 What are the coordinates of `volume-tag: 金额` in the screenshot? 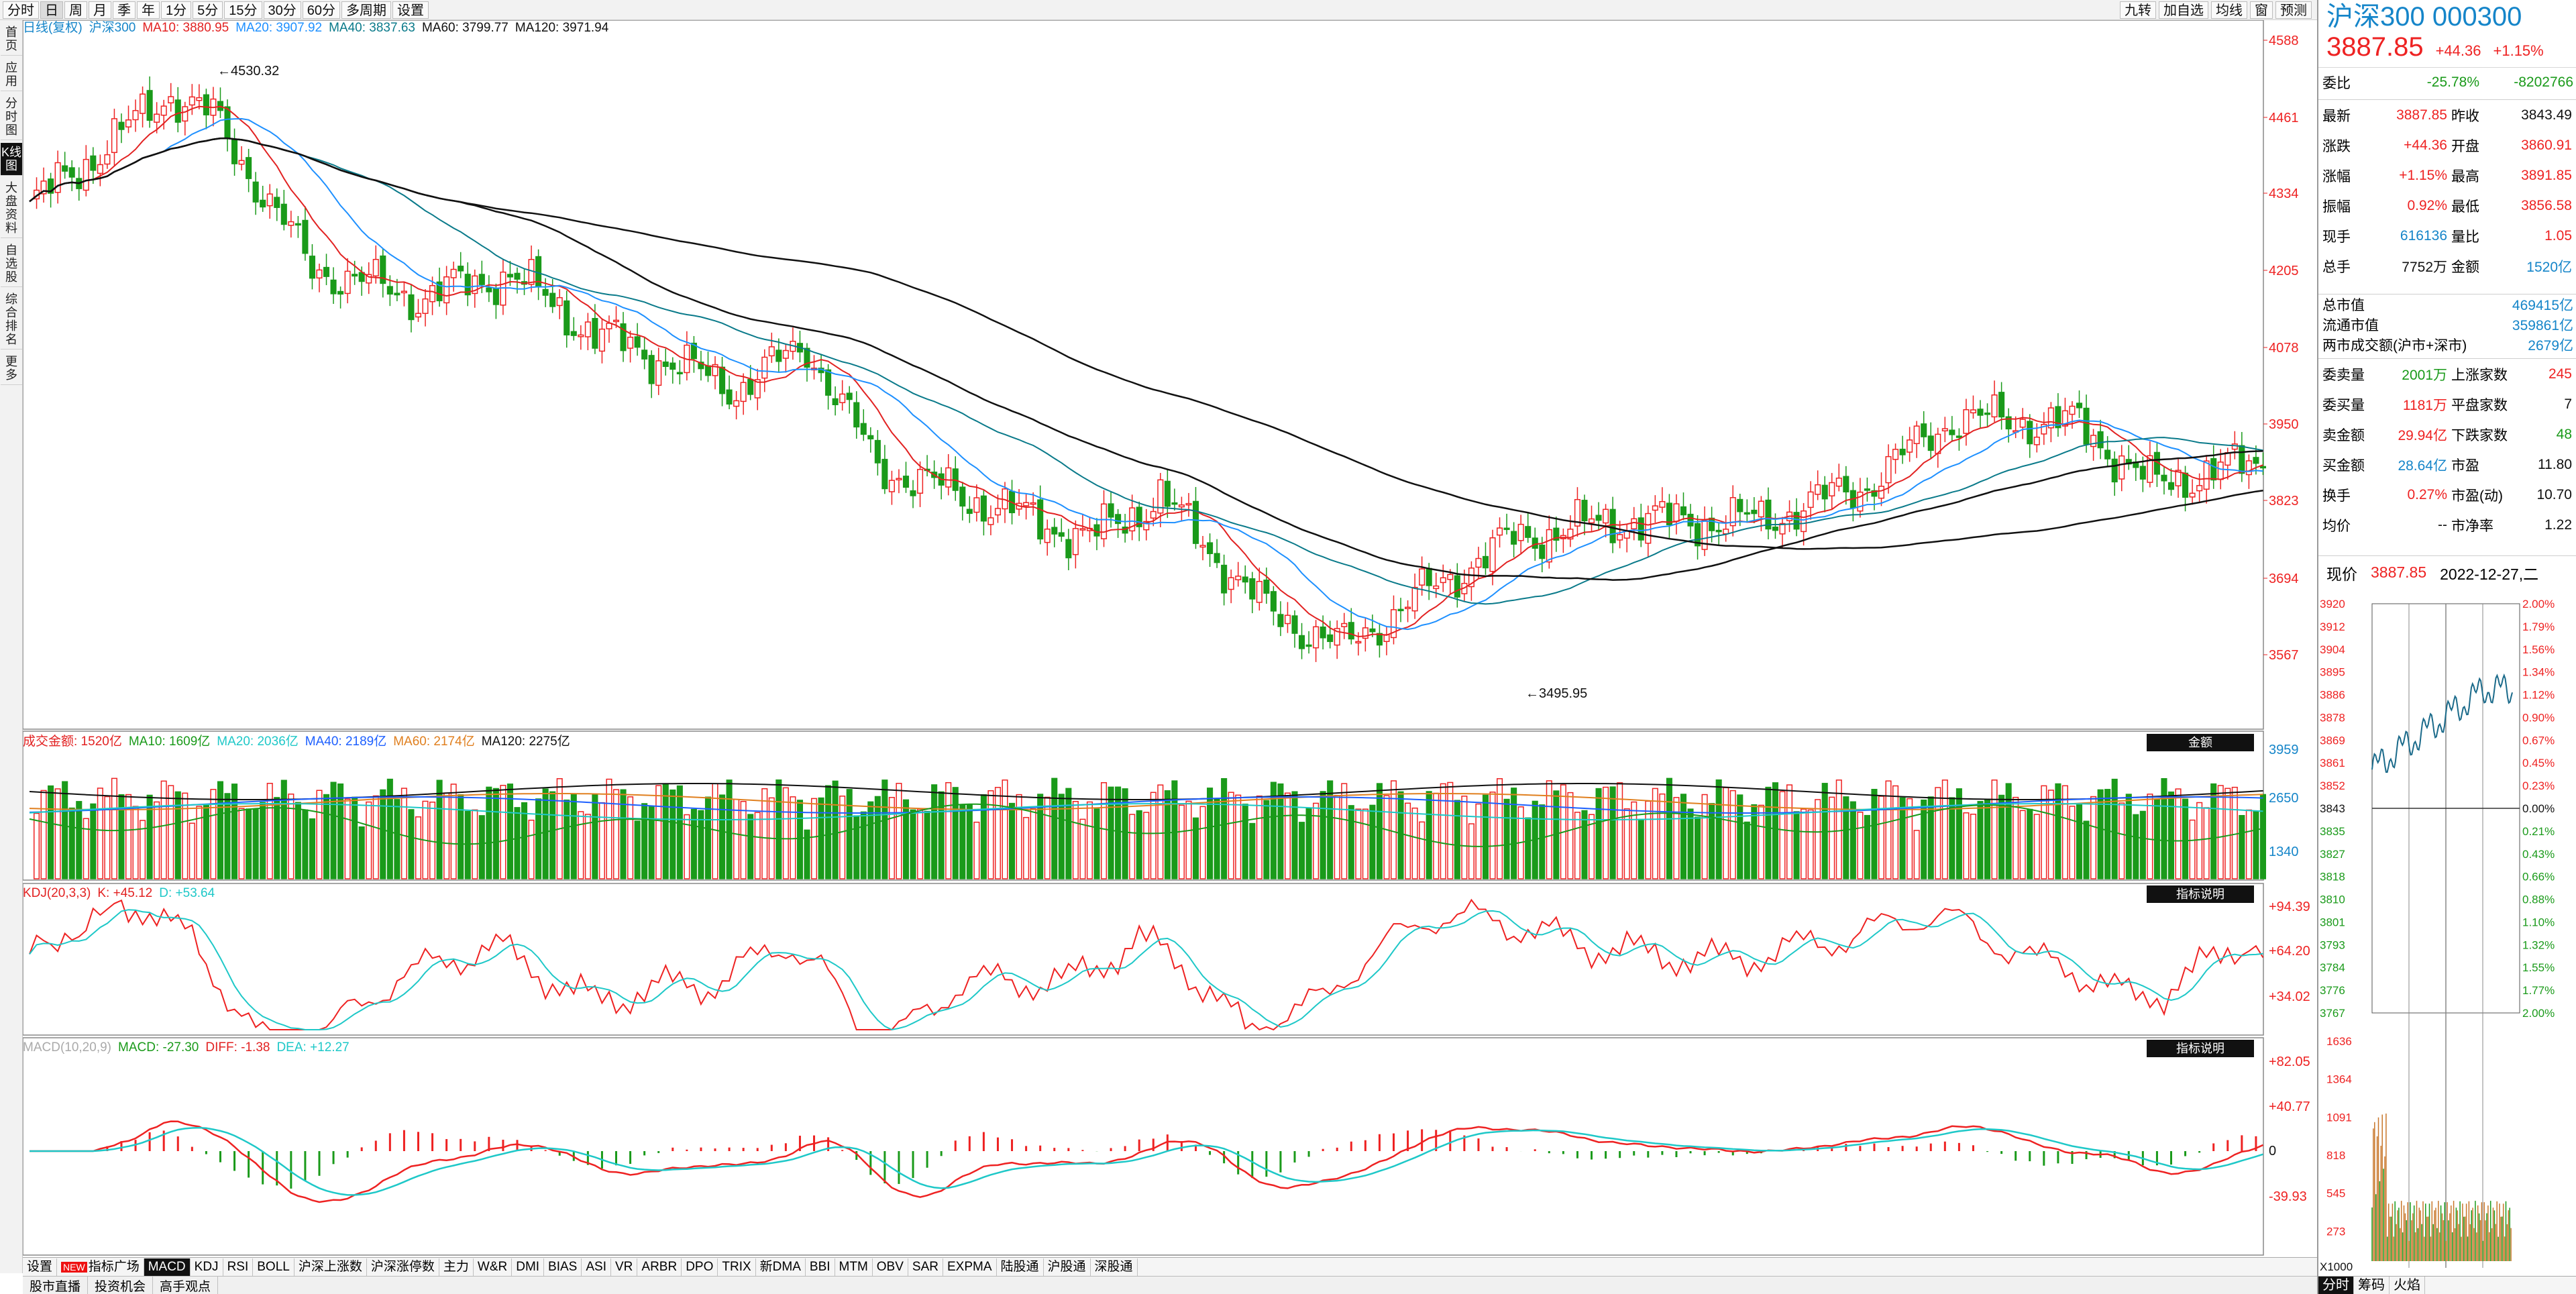 It's located at (2200, 742).